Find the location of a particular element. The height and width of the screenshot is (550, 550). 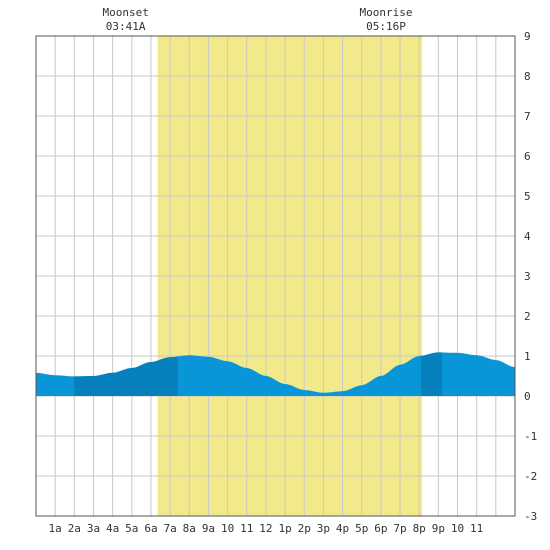

y-tick-label: 0 is located at coordinates (527, 396).